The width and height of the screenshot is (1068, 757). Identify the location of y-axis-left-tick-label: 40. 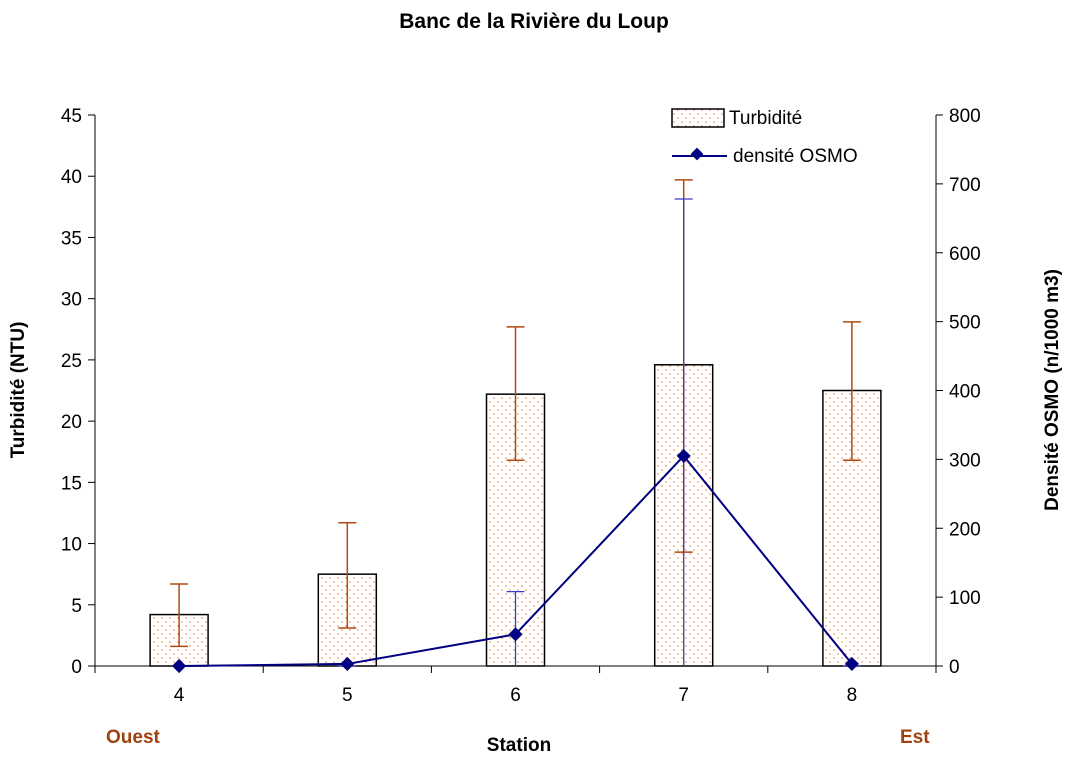
(71, 177).